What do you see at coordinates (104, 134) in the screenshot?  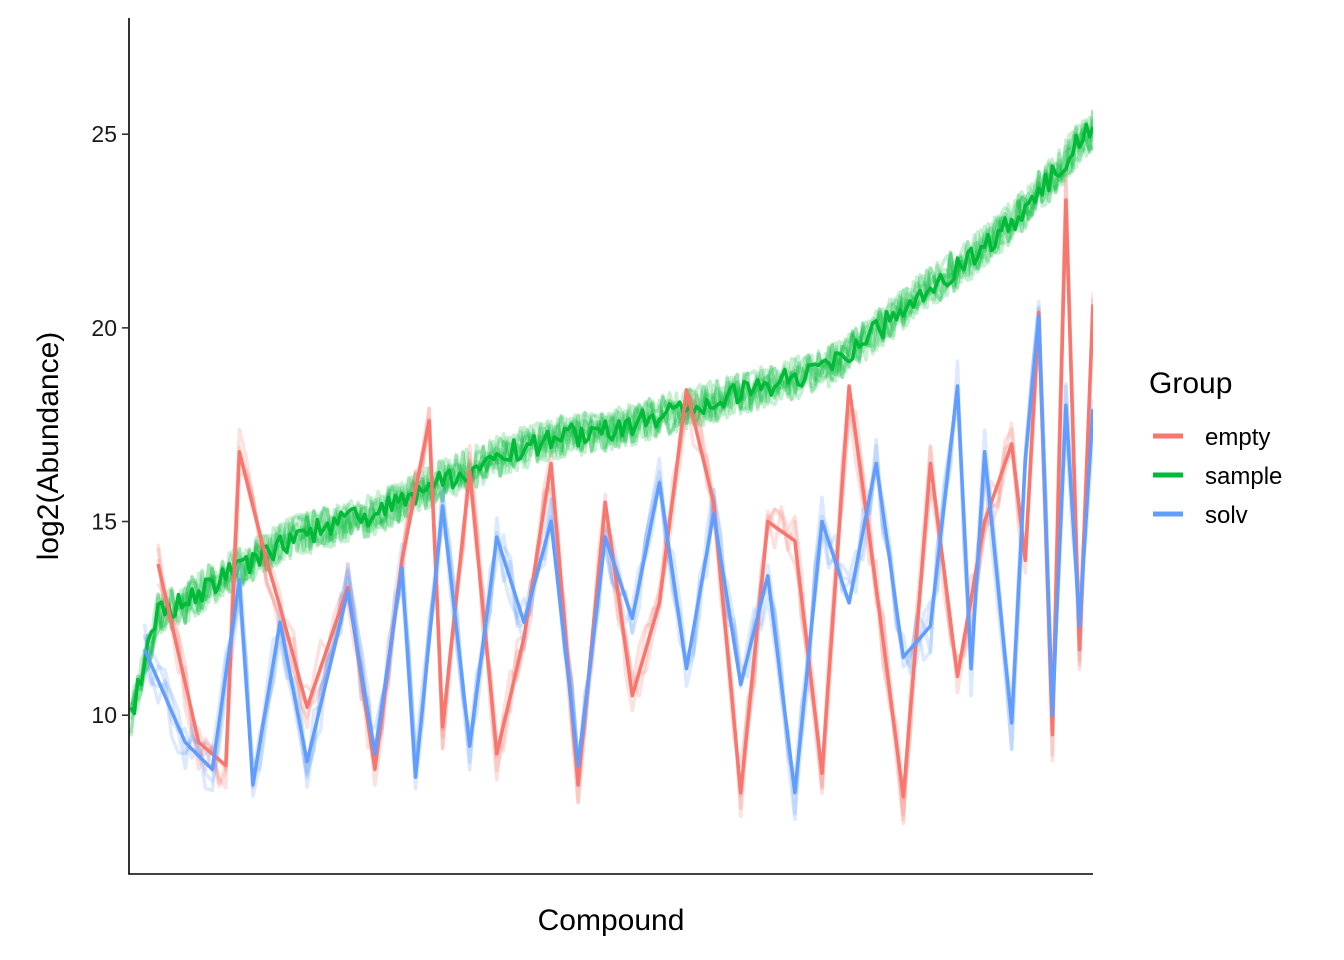 I see `y-tick-label: 25` at bounding box center [104, 134].